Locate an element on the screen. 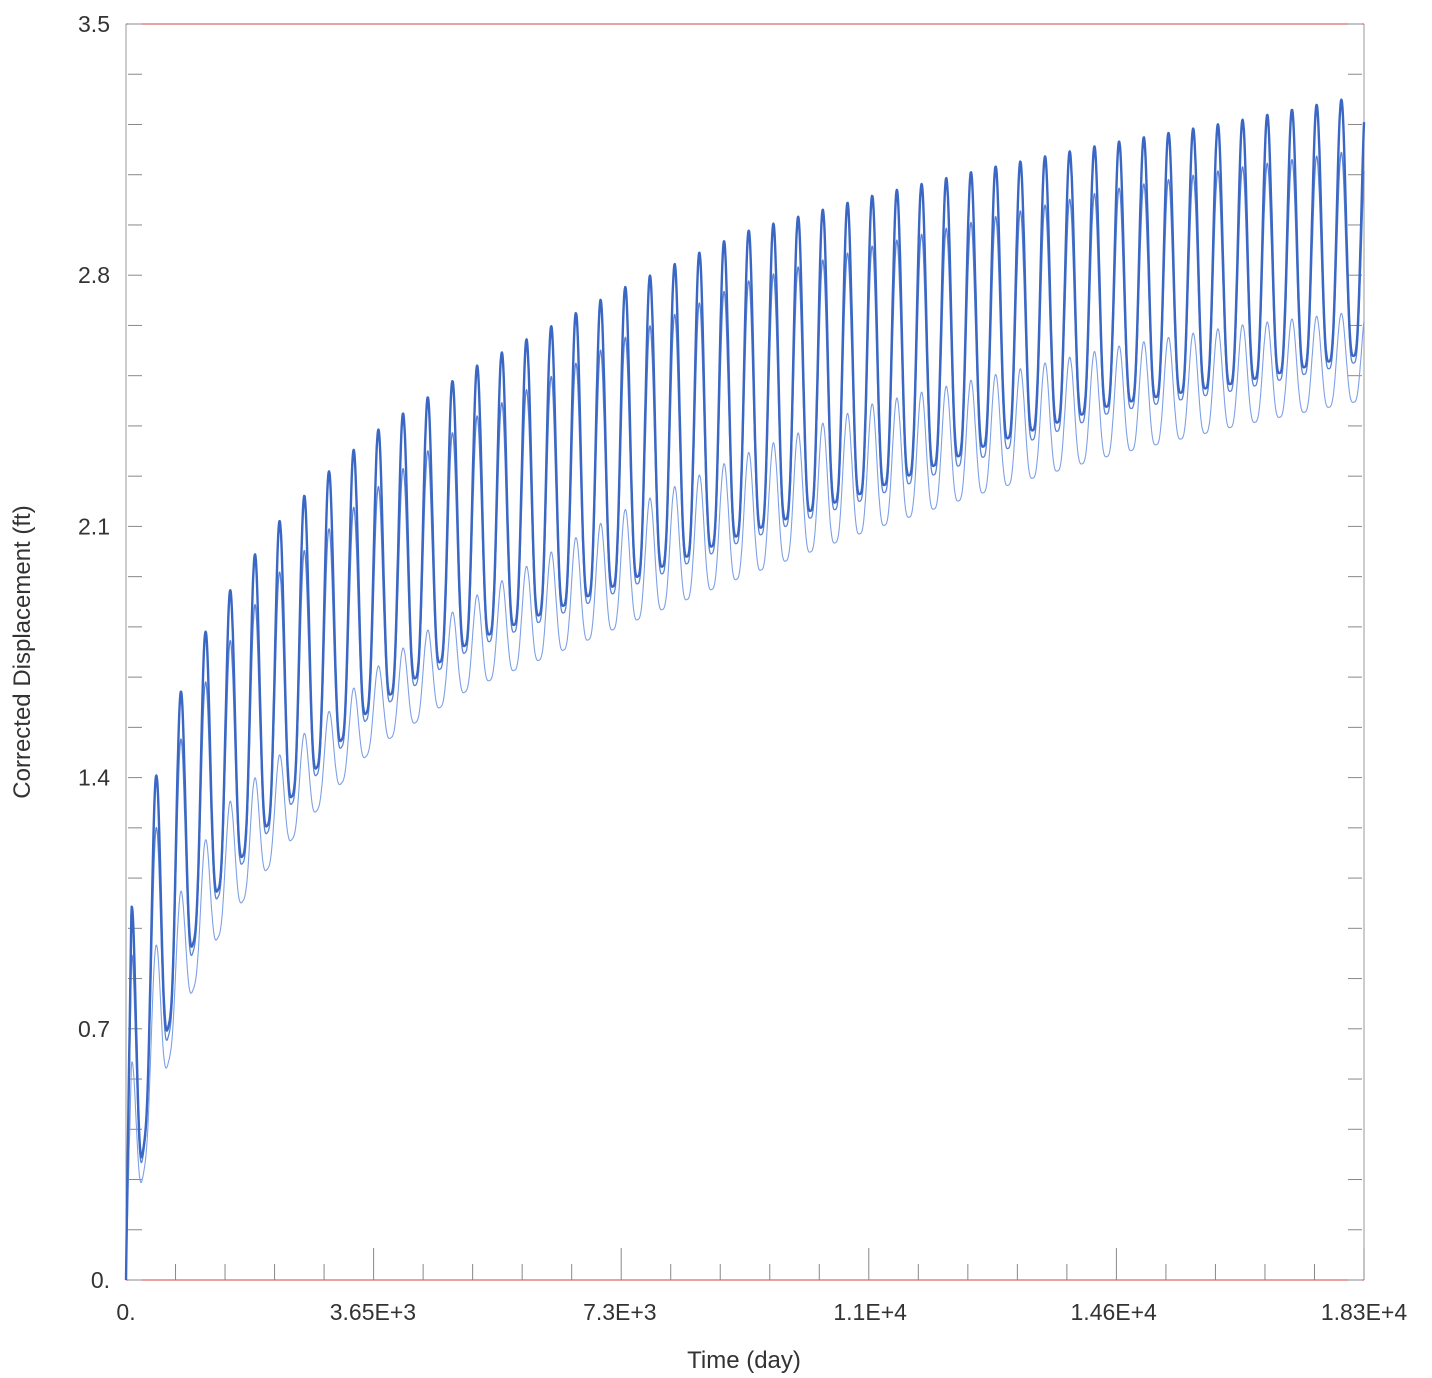  y-tick-label: 1.4 is located at coordinates (94, 778).